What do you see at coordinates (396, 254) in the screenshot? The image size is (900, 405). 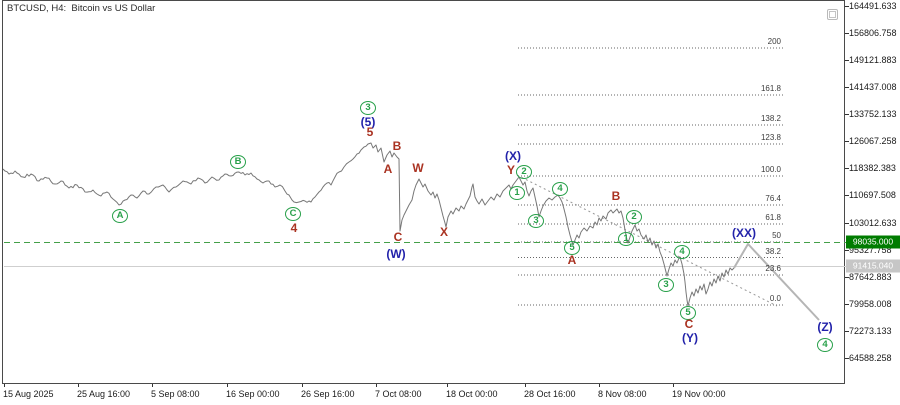 I see `wave-label: (W)` at bounding box center [396, 254].